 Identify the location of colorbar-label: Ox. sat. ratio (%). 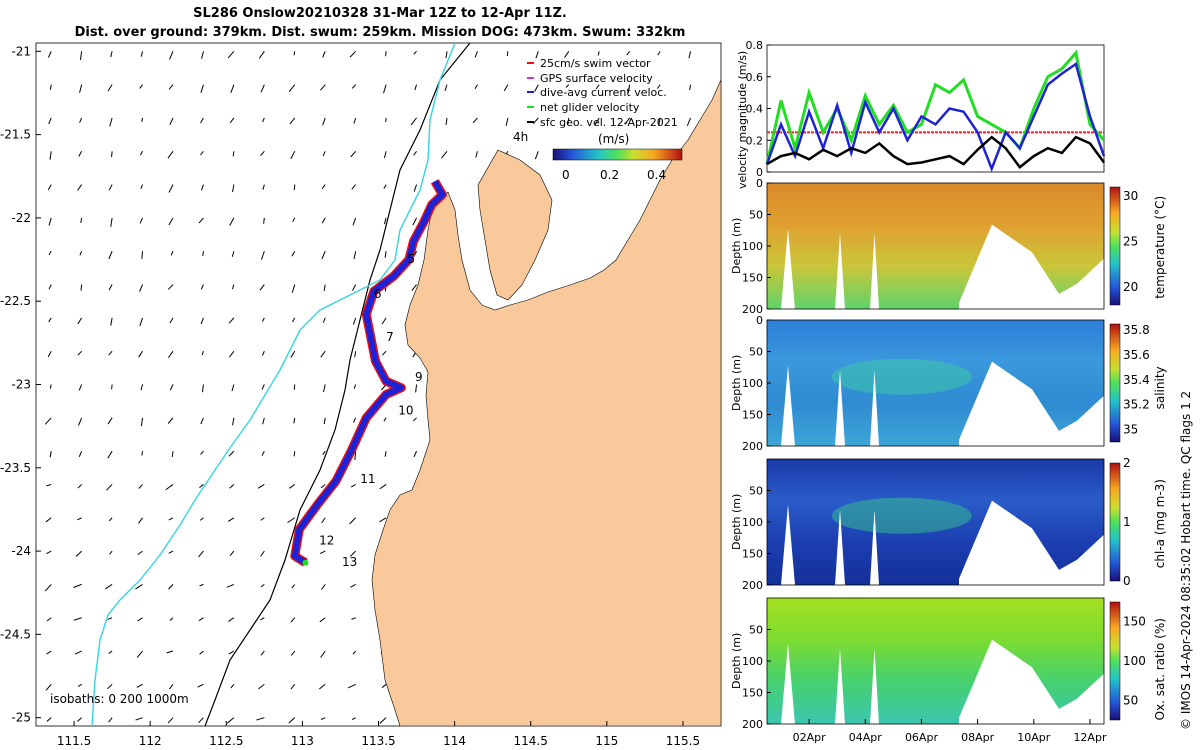
(1160, 669).